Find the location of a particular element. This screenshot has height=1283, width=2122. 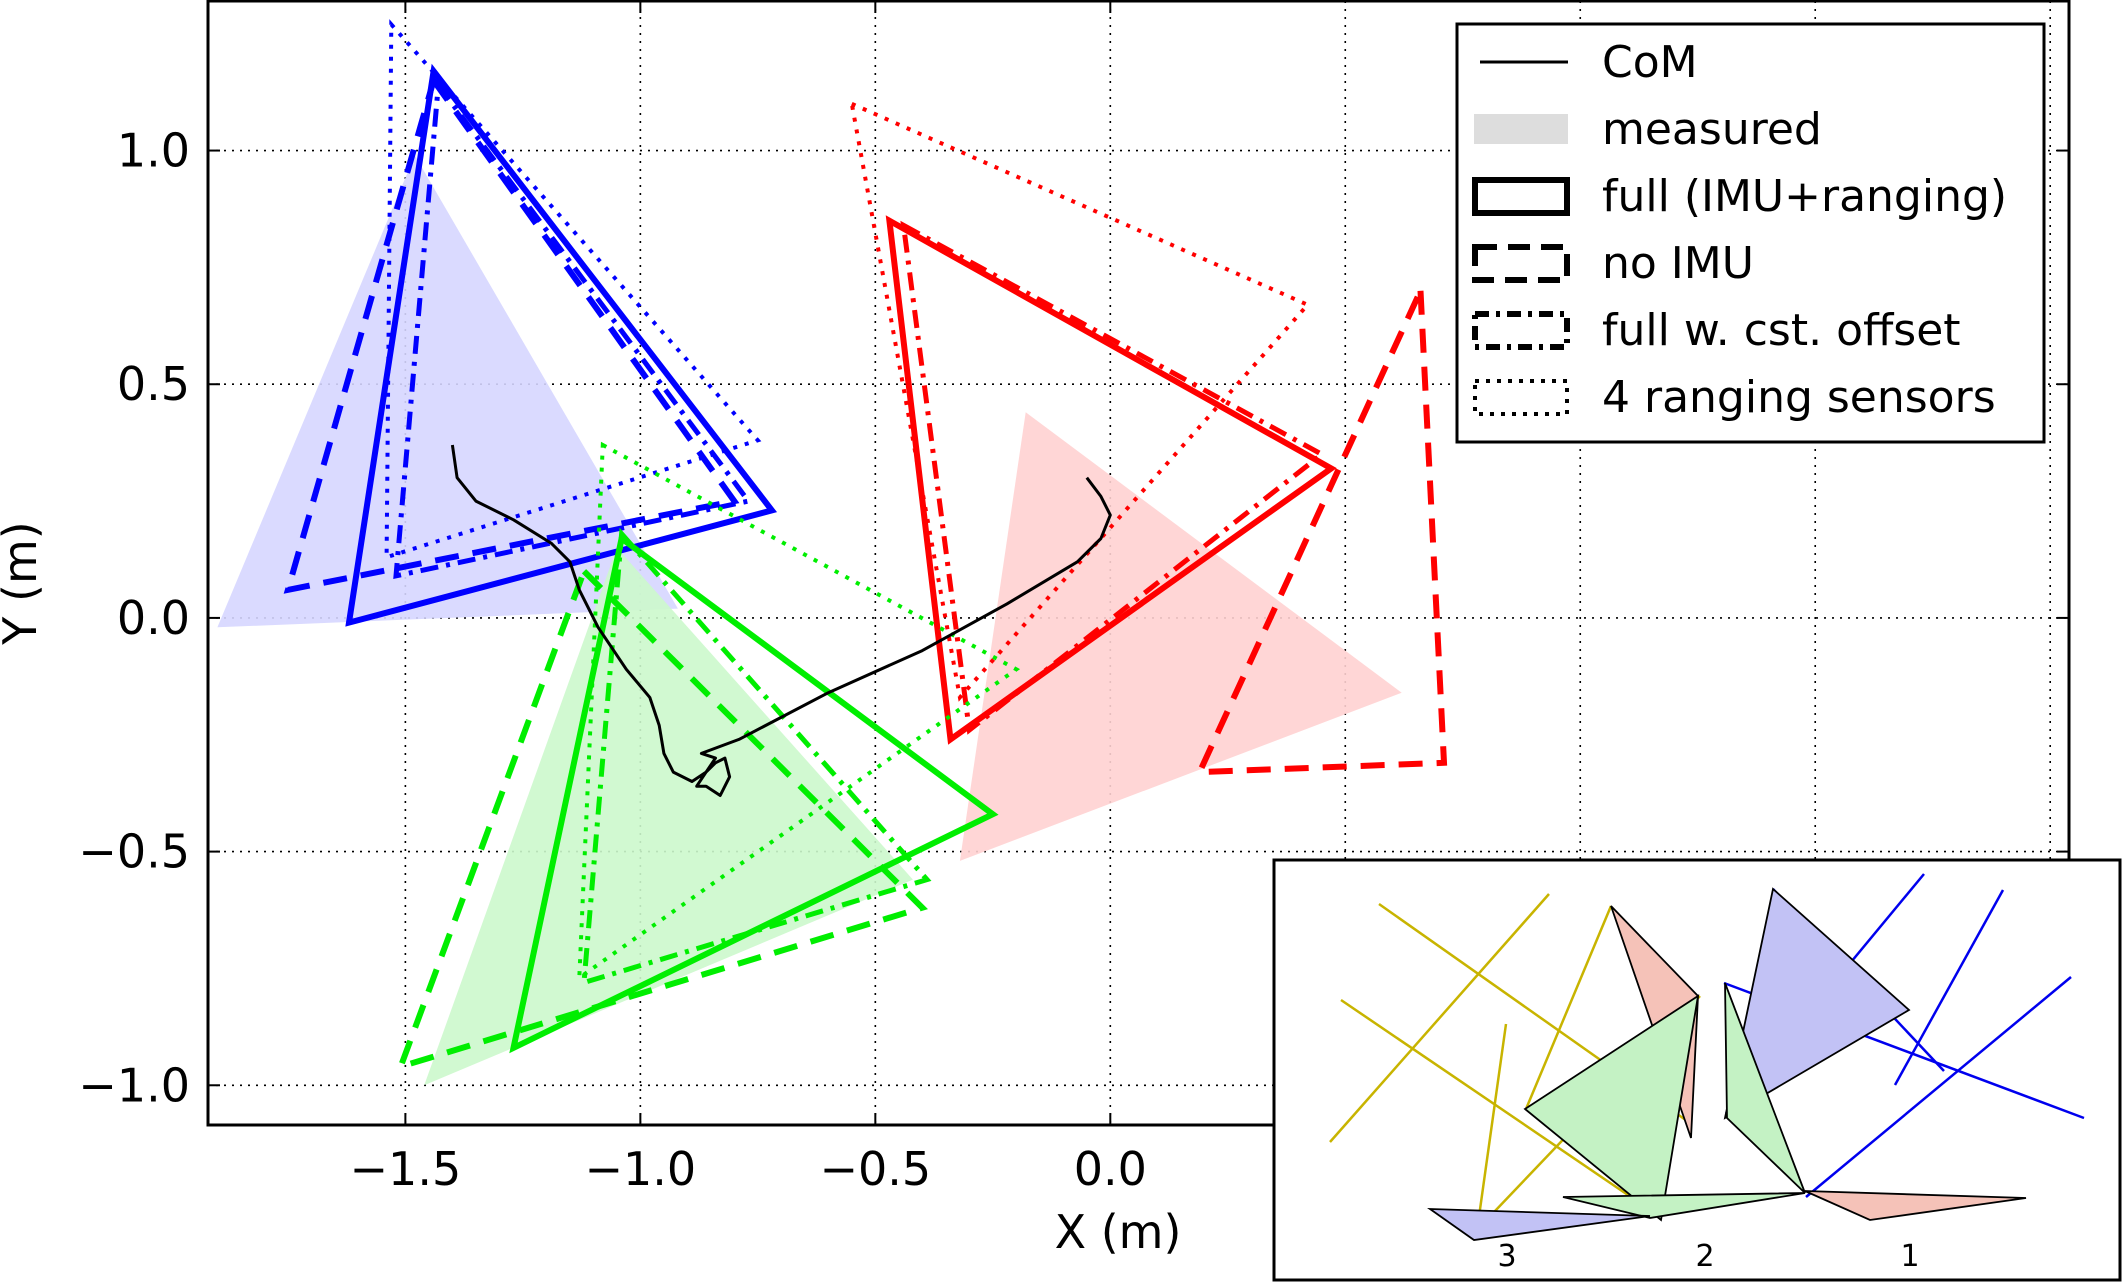

legend-label-full: full (IMU+ranging) is located at coordinates (1804, 196).